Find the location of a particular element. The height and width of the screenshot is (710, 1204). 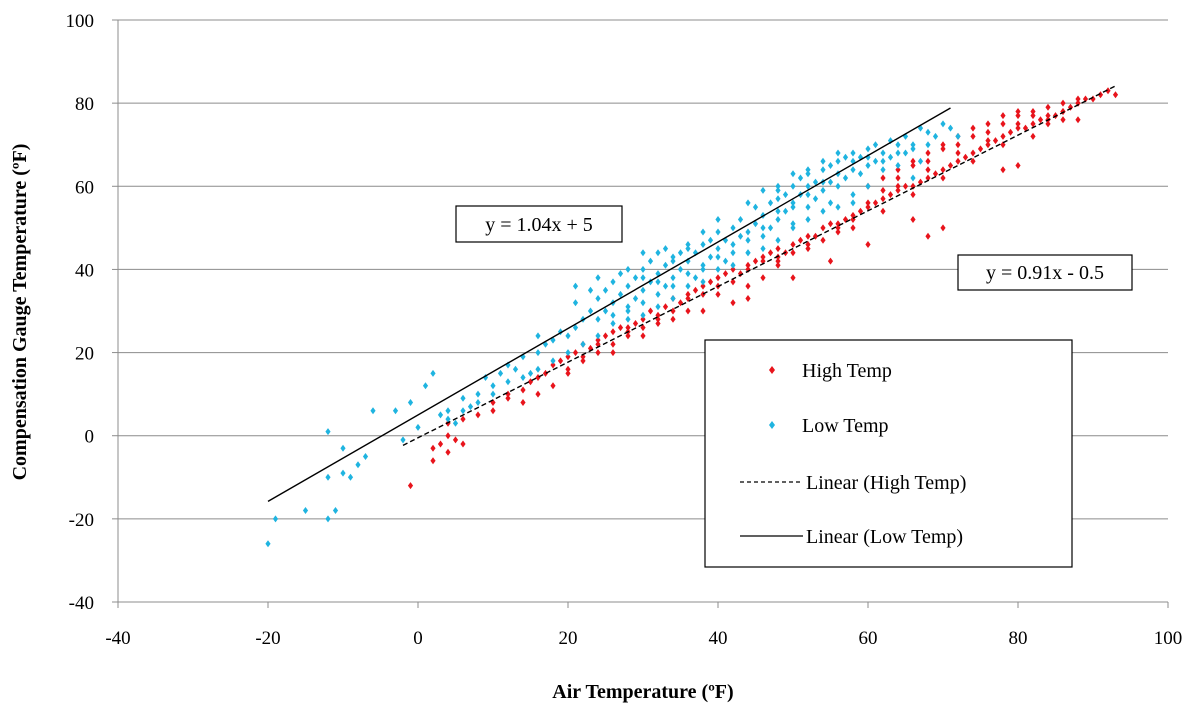

equation-high-temp-text: y = 0.91x - 0.5 is located at coordinates (1045, 273).